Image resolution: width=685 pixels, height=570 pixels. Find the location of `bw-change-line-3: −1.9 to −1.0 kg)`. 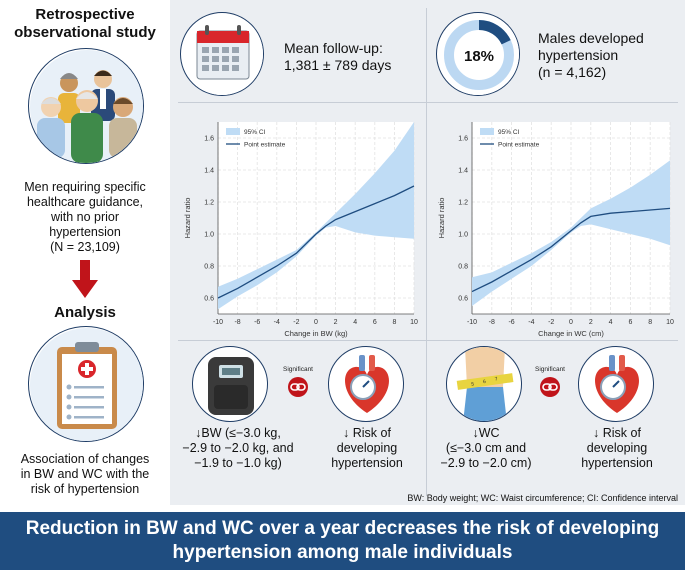

bw-change-line-3: −1.9 to −1.0 kg) is located at coordinates (238, 463).